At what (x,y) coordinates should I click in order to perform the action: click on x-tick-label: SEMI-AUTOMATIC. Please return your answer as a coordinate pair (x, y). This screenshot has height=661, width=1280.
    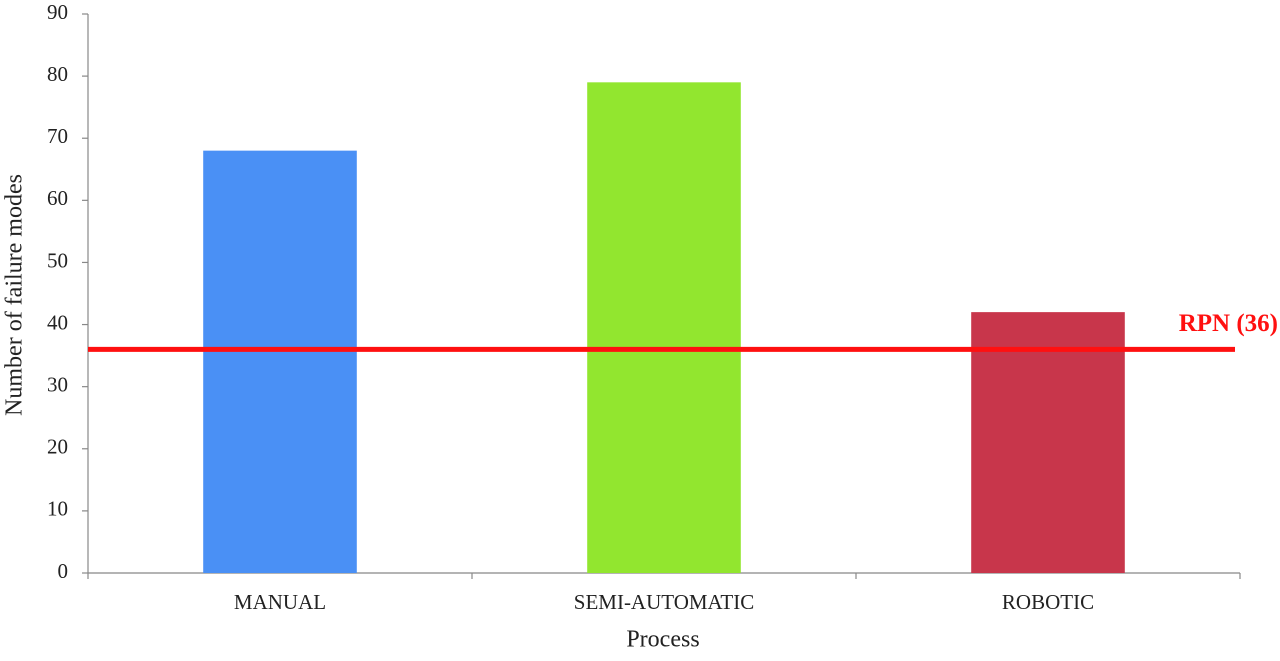
    Looking at the image, I should click on (664, 602).